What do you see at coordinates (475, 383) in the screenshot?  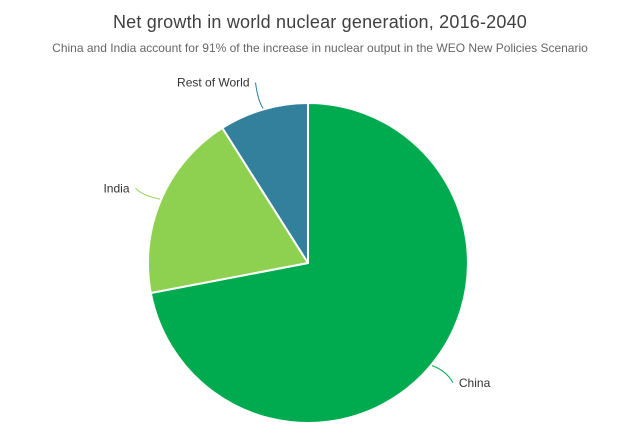 I see `slice-label-china: China` at bounding box center [475, 383].